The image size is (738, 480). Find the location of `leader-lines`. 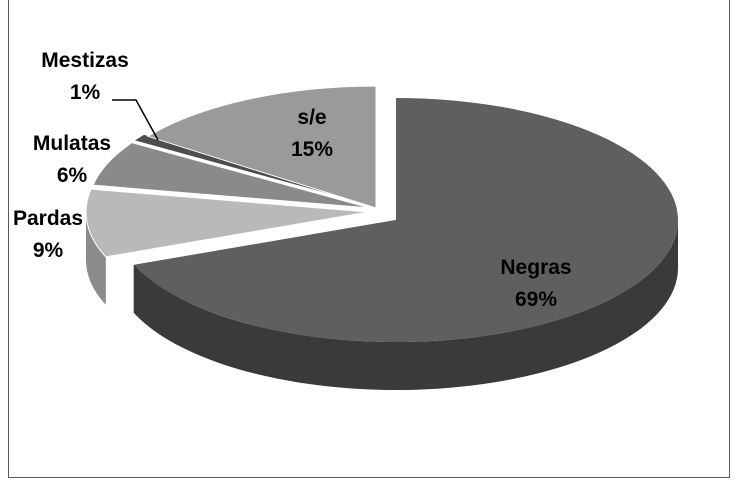

leader-lines is located at coordinates (135, 120).